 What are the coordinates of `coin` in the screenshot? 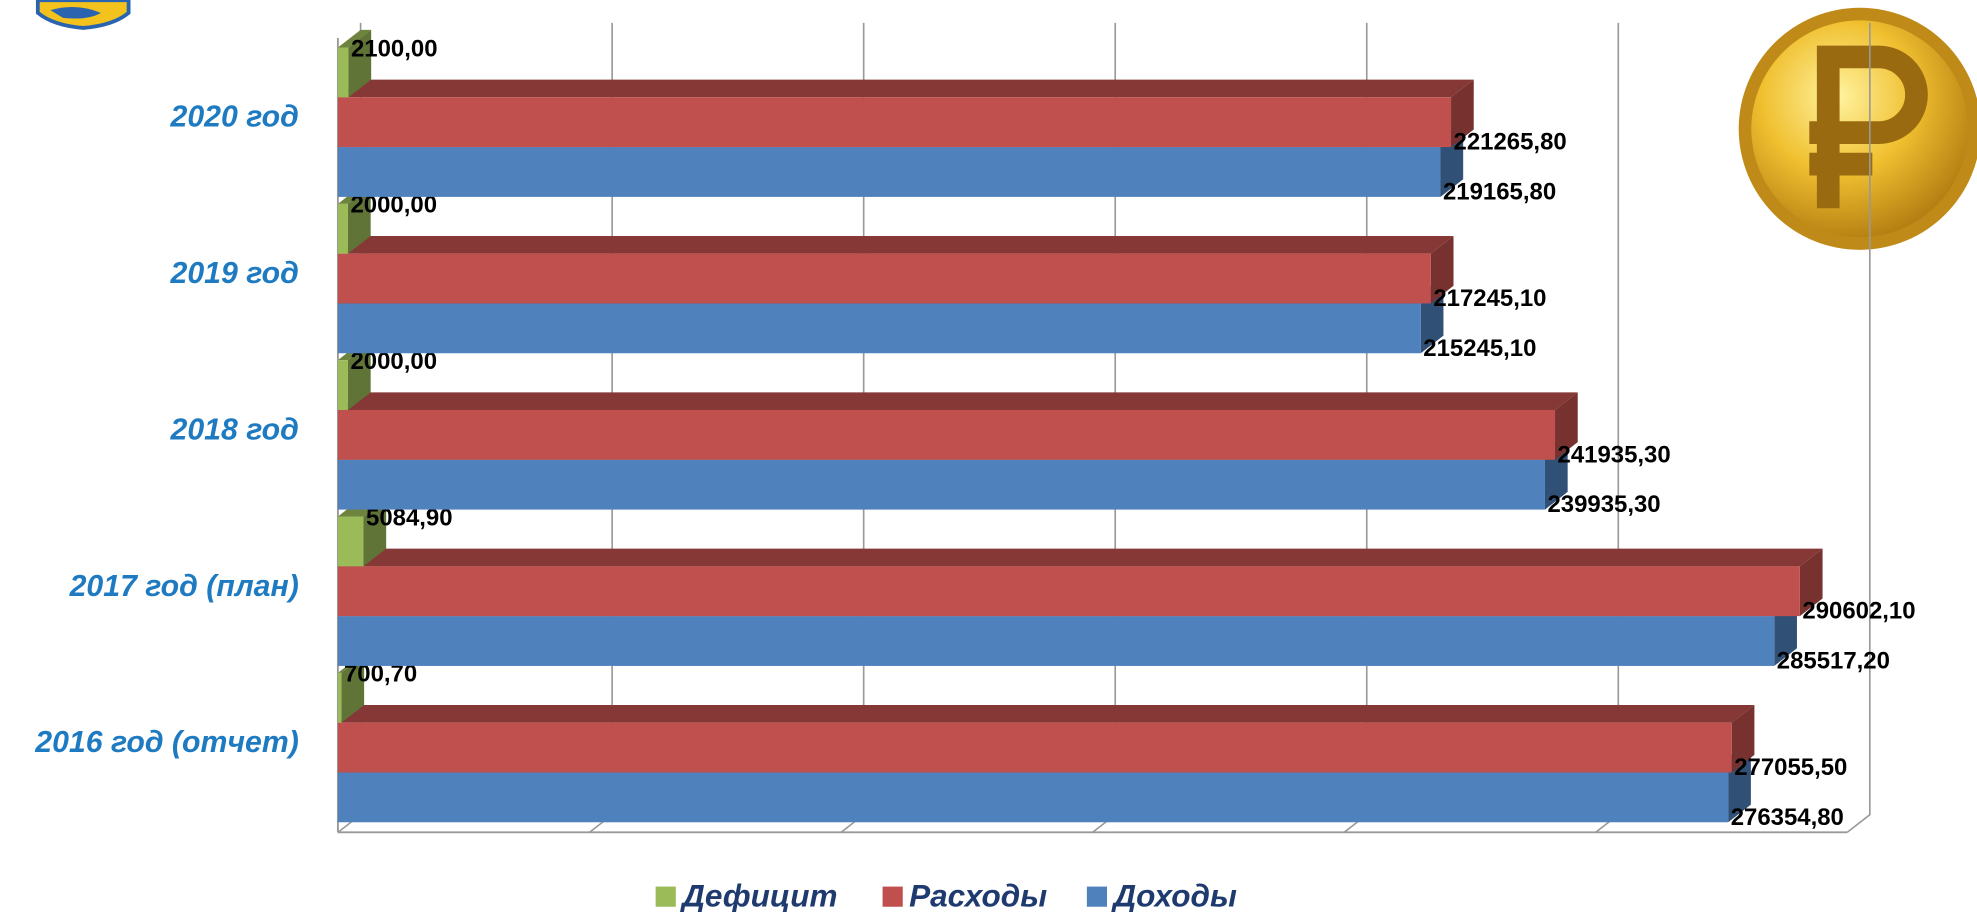 It's located at (1857, 128).